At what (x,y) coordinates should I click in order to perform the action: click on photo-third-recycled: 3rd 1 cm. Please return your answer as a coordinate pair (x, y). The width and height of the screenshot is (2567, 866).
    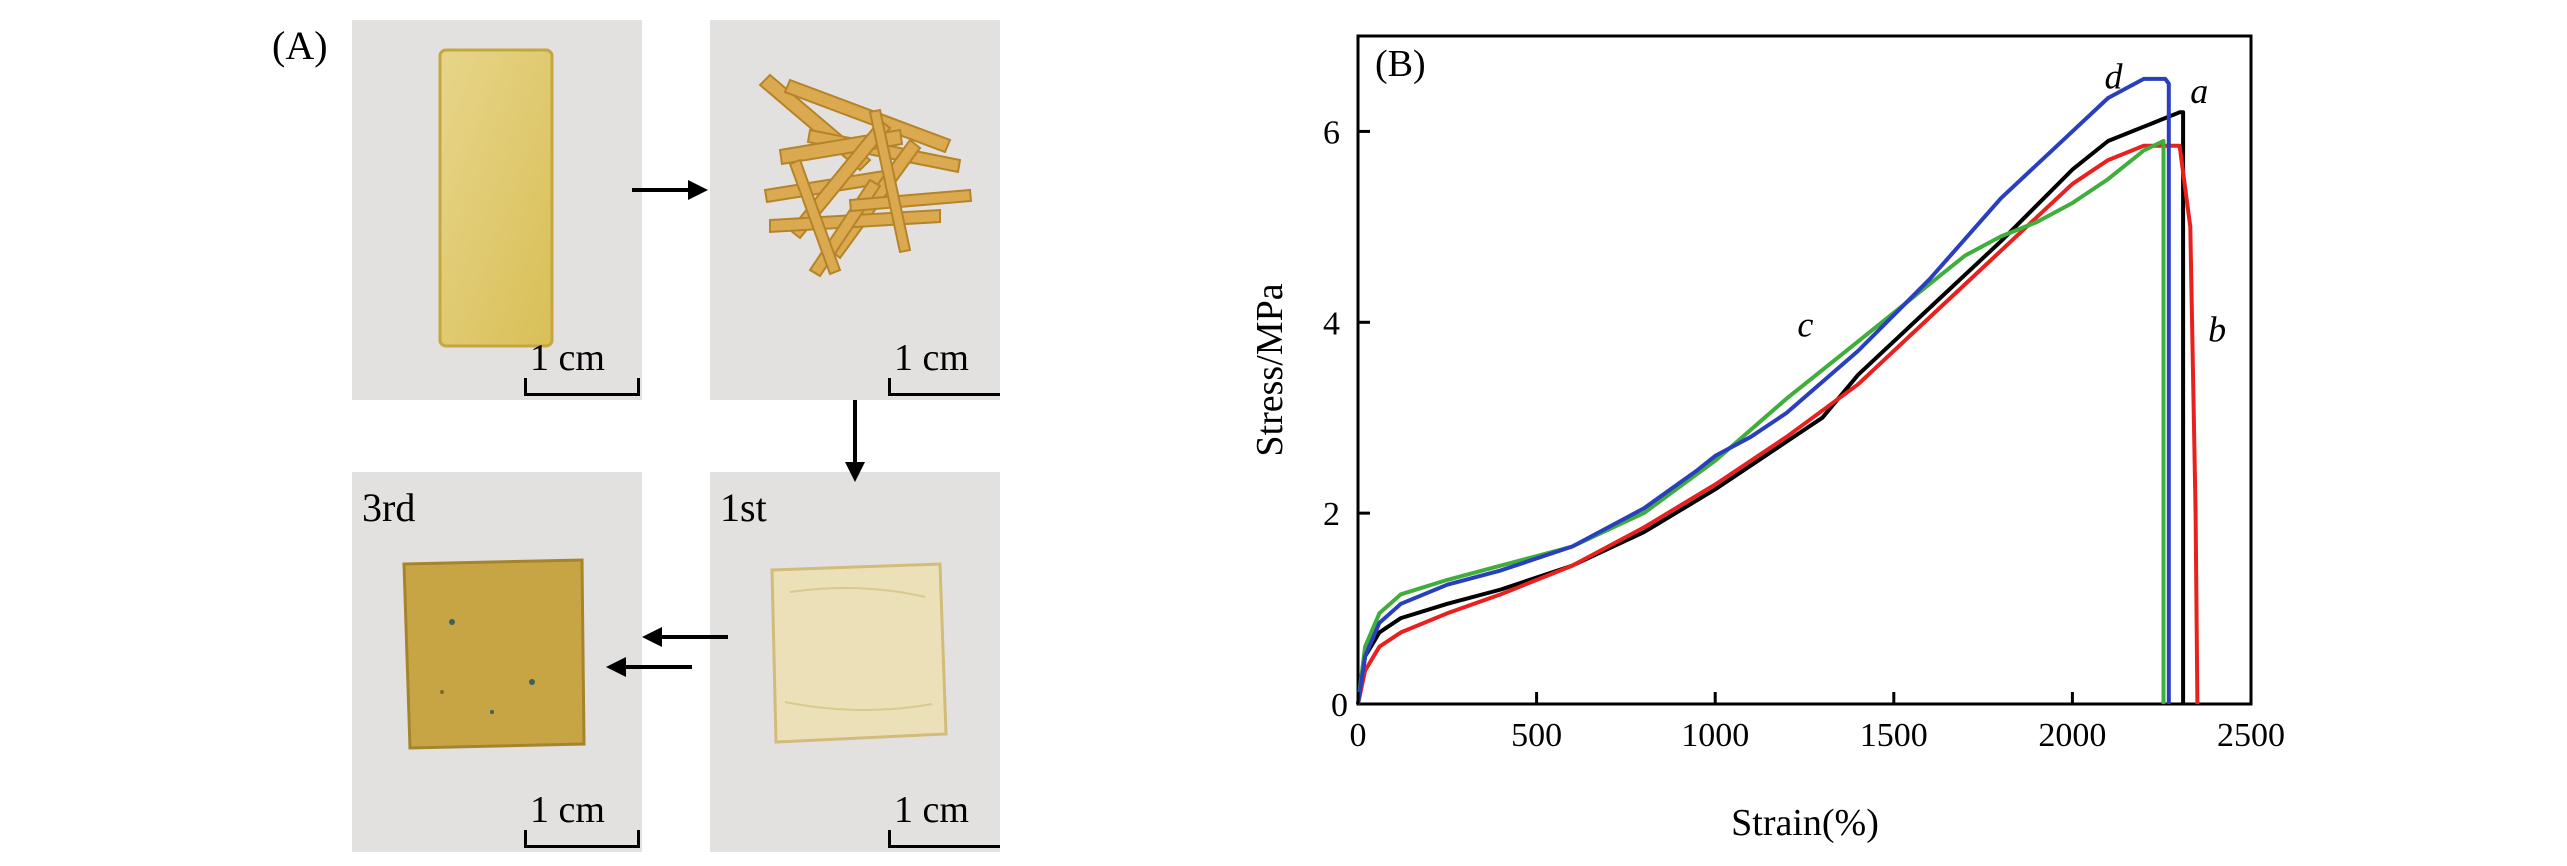
    Looking at the image, I should click on (497, 662).